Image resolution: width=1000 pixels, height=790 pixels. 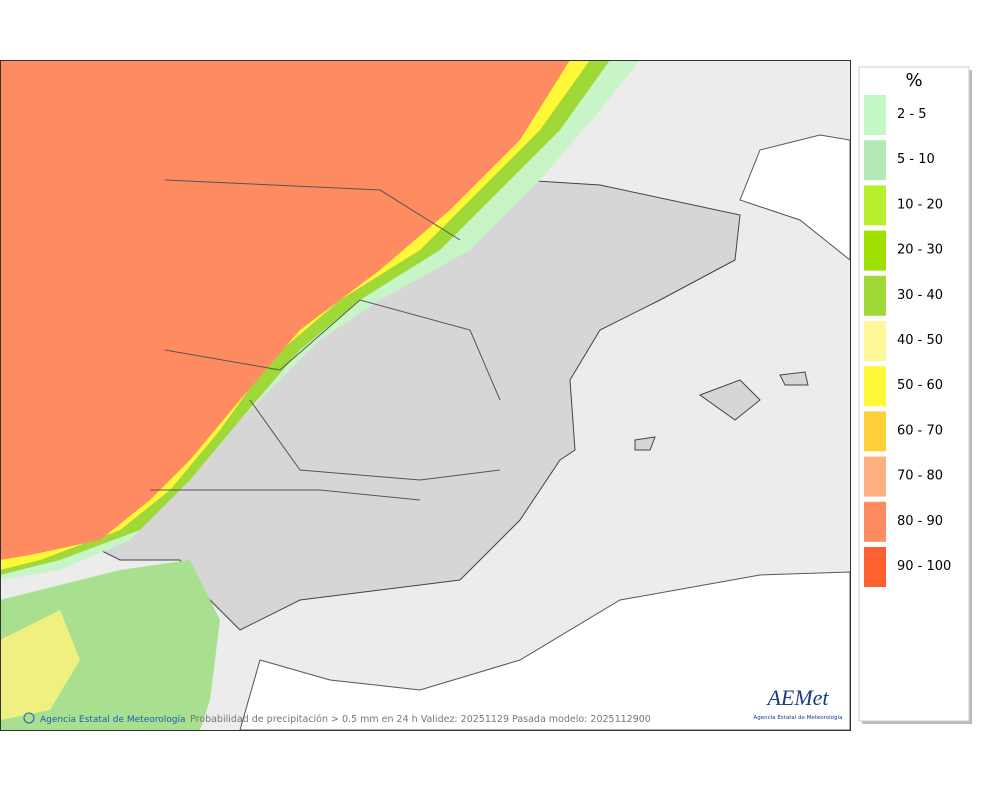 What do you see at coordinates (797, 697) in the screenshot?
I see `logo-name: AEMet` at bounding box center [797, 697].